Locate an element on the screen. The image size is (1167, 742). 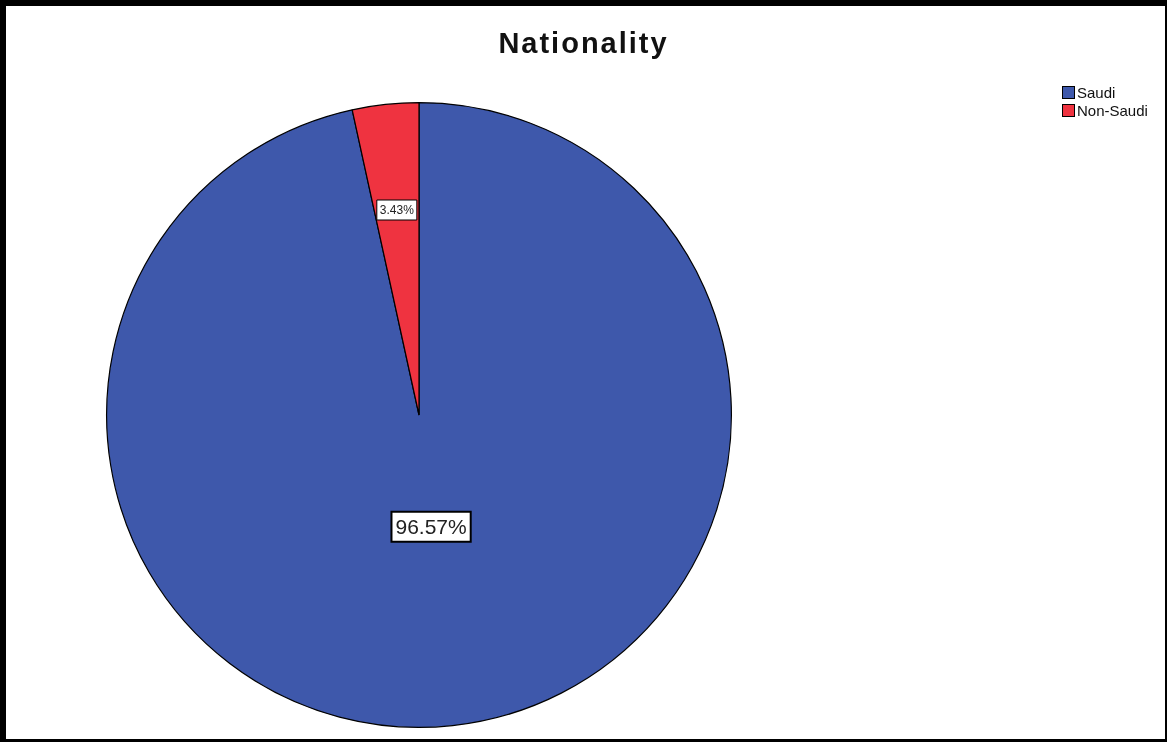
legend-label: Saudi is located at coordinates (1096, 92).